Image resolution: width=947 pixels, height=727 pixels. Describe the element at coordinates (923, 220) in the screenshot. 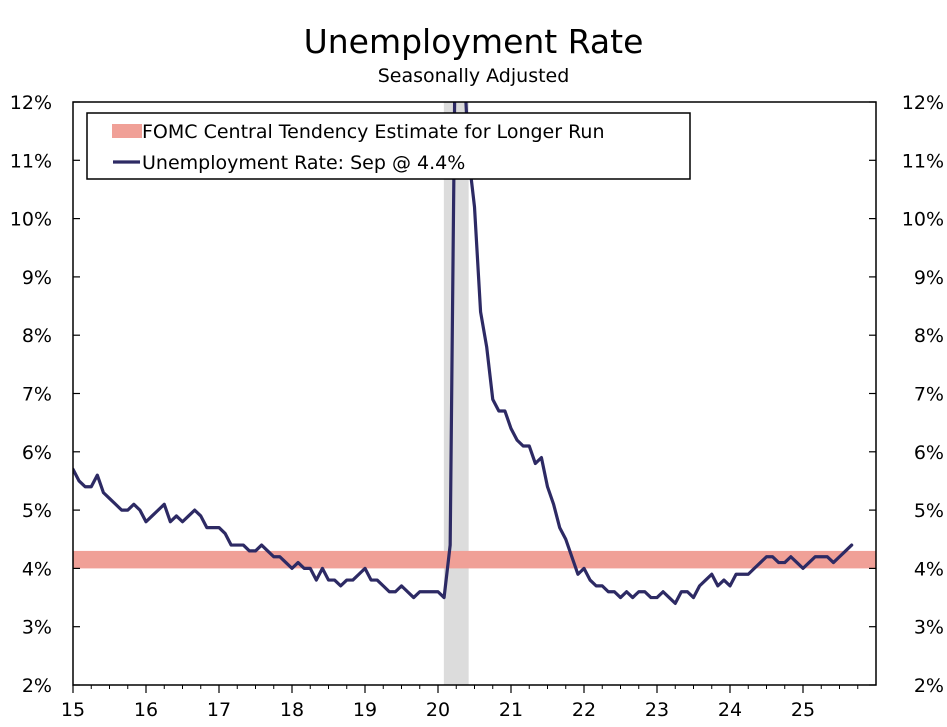

I see `y-tick-label-right: 10%` at that location.